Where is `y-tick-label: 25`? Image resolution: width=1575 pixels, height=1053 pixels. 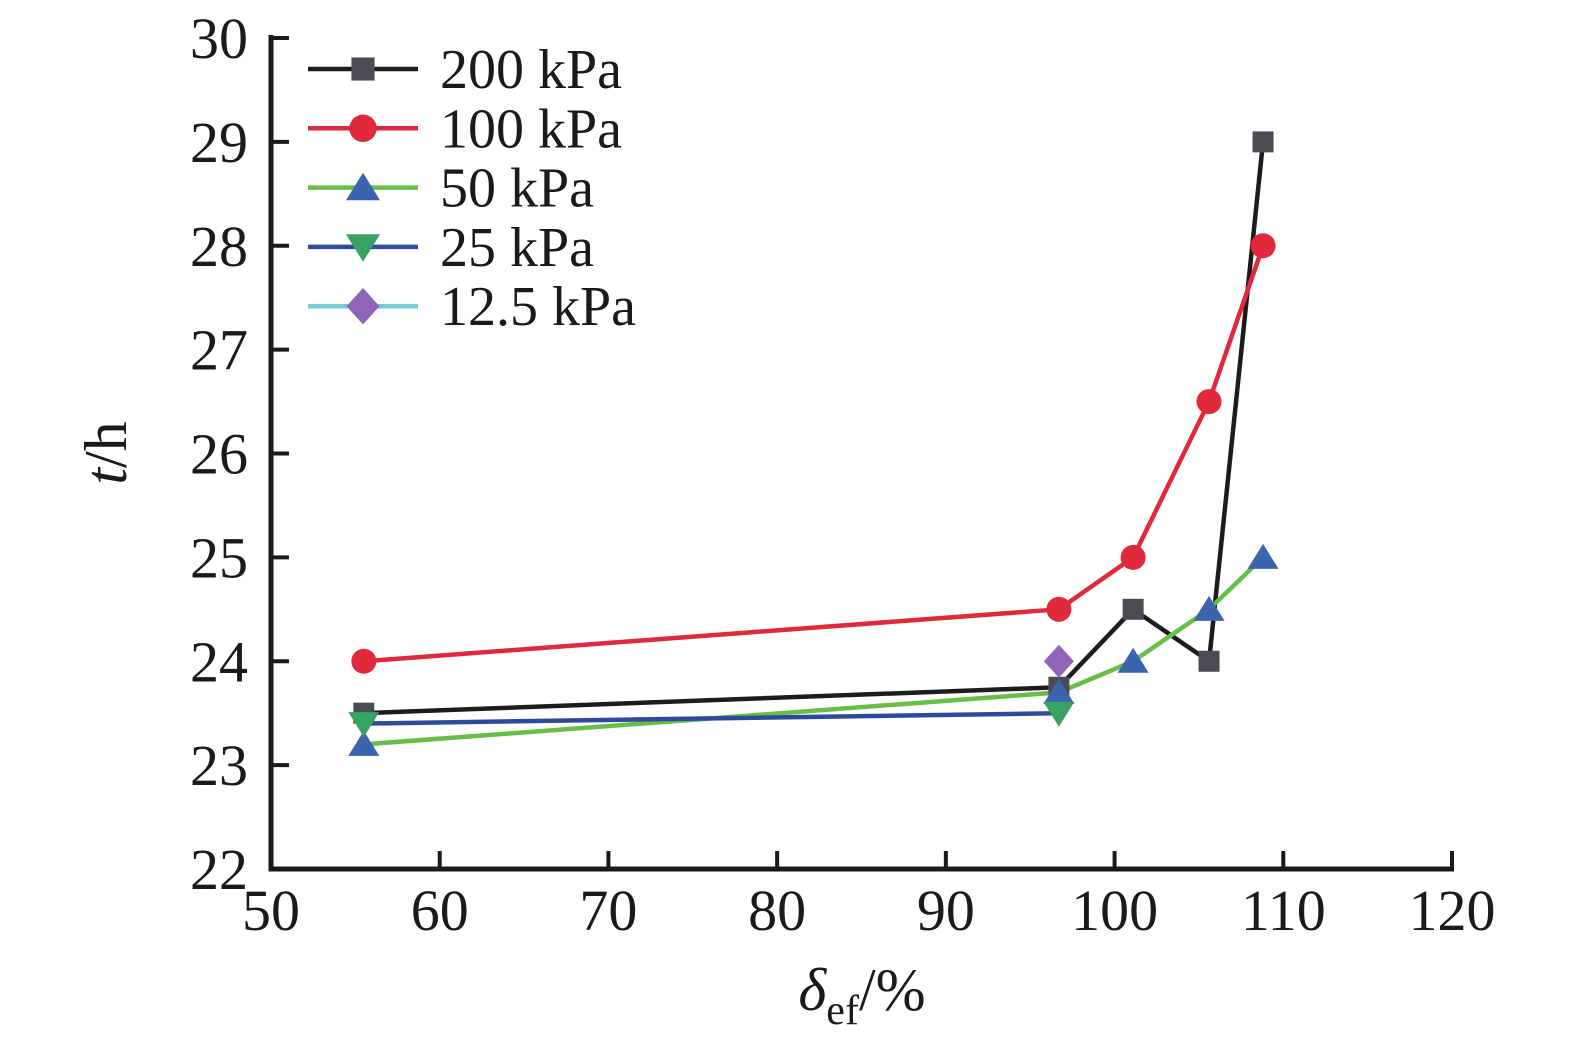
y-tick-label: 25 is located at coordinates (219, 557).